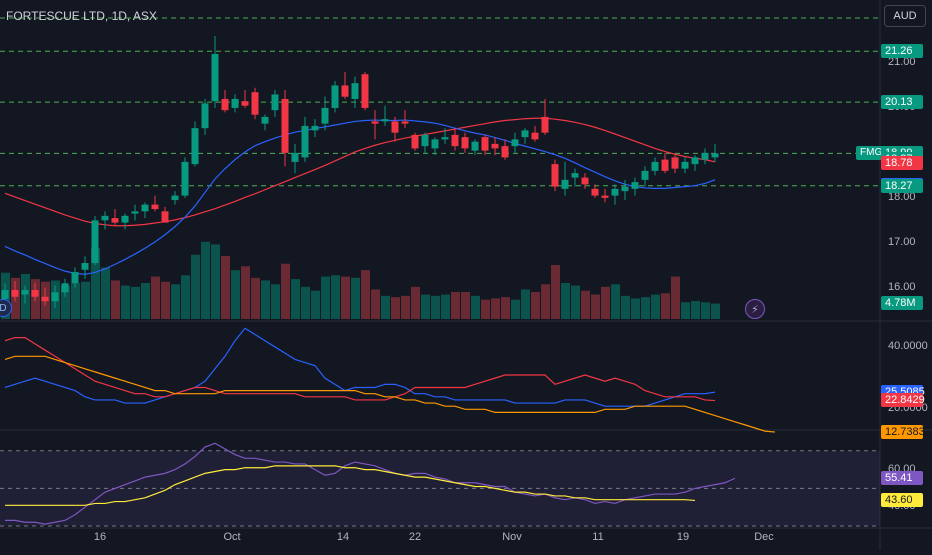 The width and height of the screenshot is (932, 555). I want to click on currency-button: AUD, so click(905, 16).